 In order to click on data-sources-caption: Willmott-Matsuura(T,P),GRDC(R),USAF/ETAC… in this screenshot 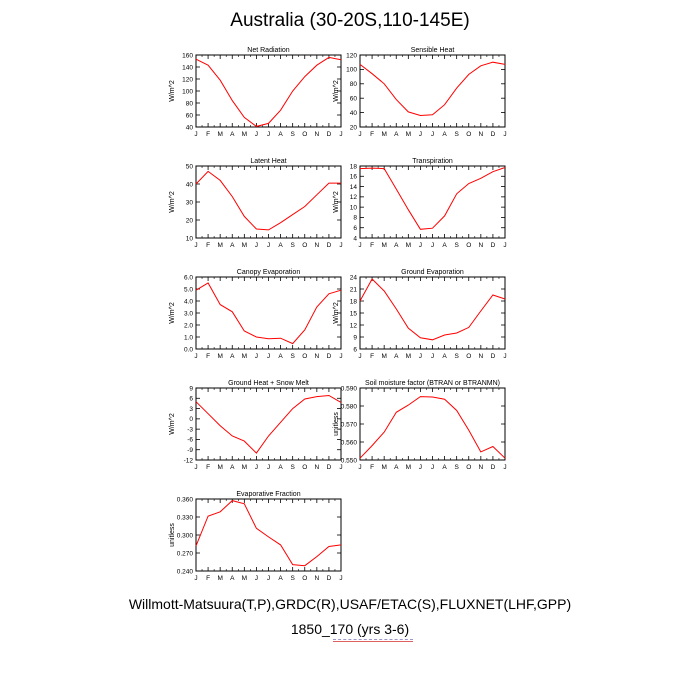, I will do `click(350, 604)`.